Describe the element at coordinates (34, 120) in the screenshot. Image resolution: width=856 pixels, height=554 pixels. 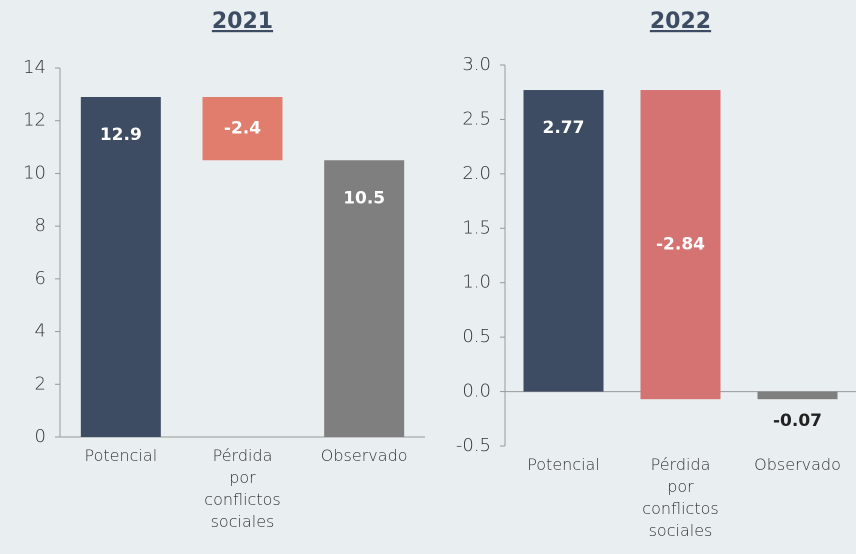
I see `y-tick-label: 12` at that location.